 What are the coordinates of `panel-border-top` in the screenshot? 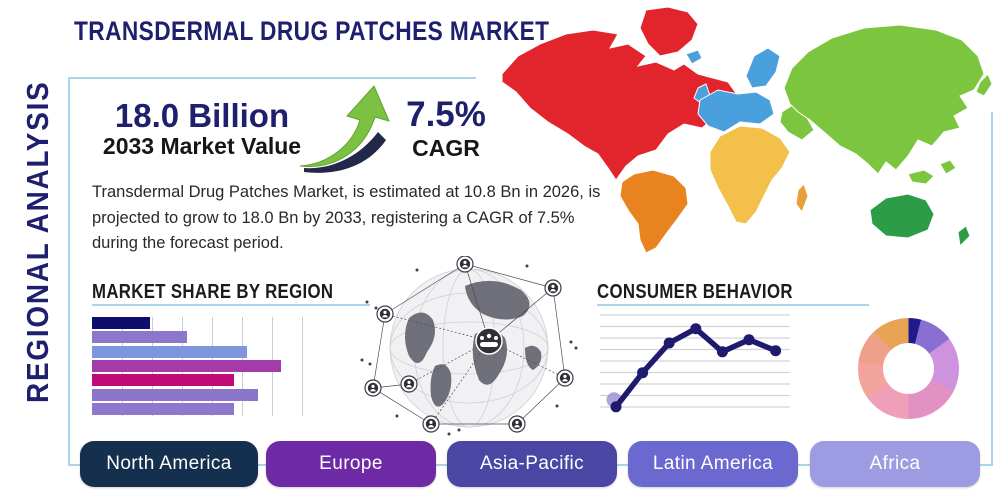 It's located at (272, 78).